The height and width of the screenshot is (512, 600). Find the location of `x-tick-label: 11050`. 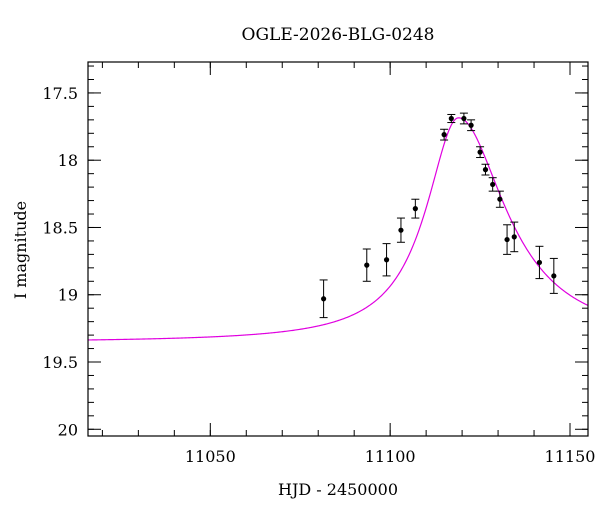

x-tick-label: 11050 is located at coordinates (210, 456).